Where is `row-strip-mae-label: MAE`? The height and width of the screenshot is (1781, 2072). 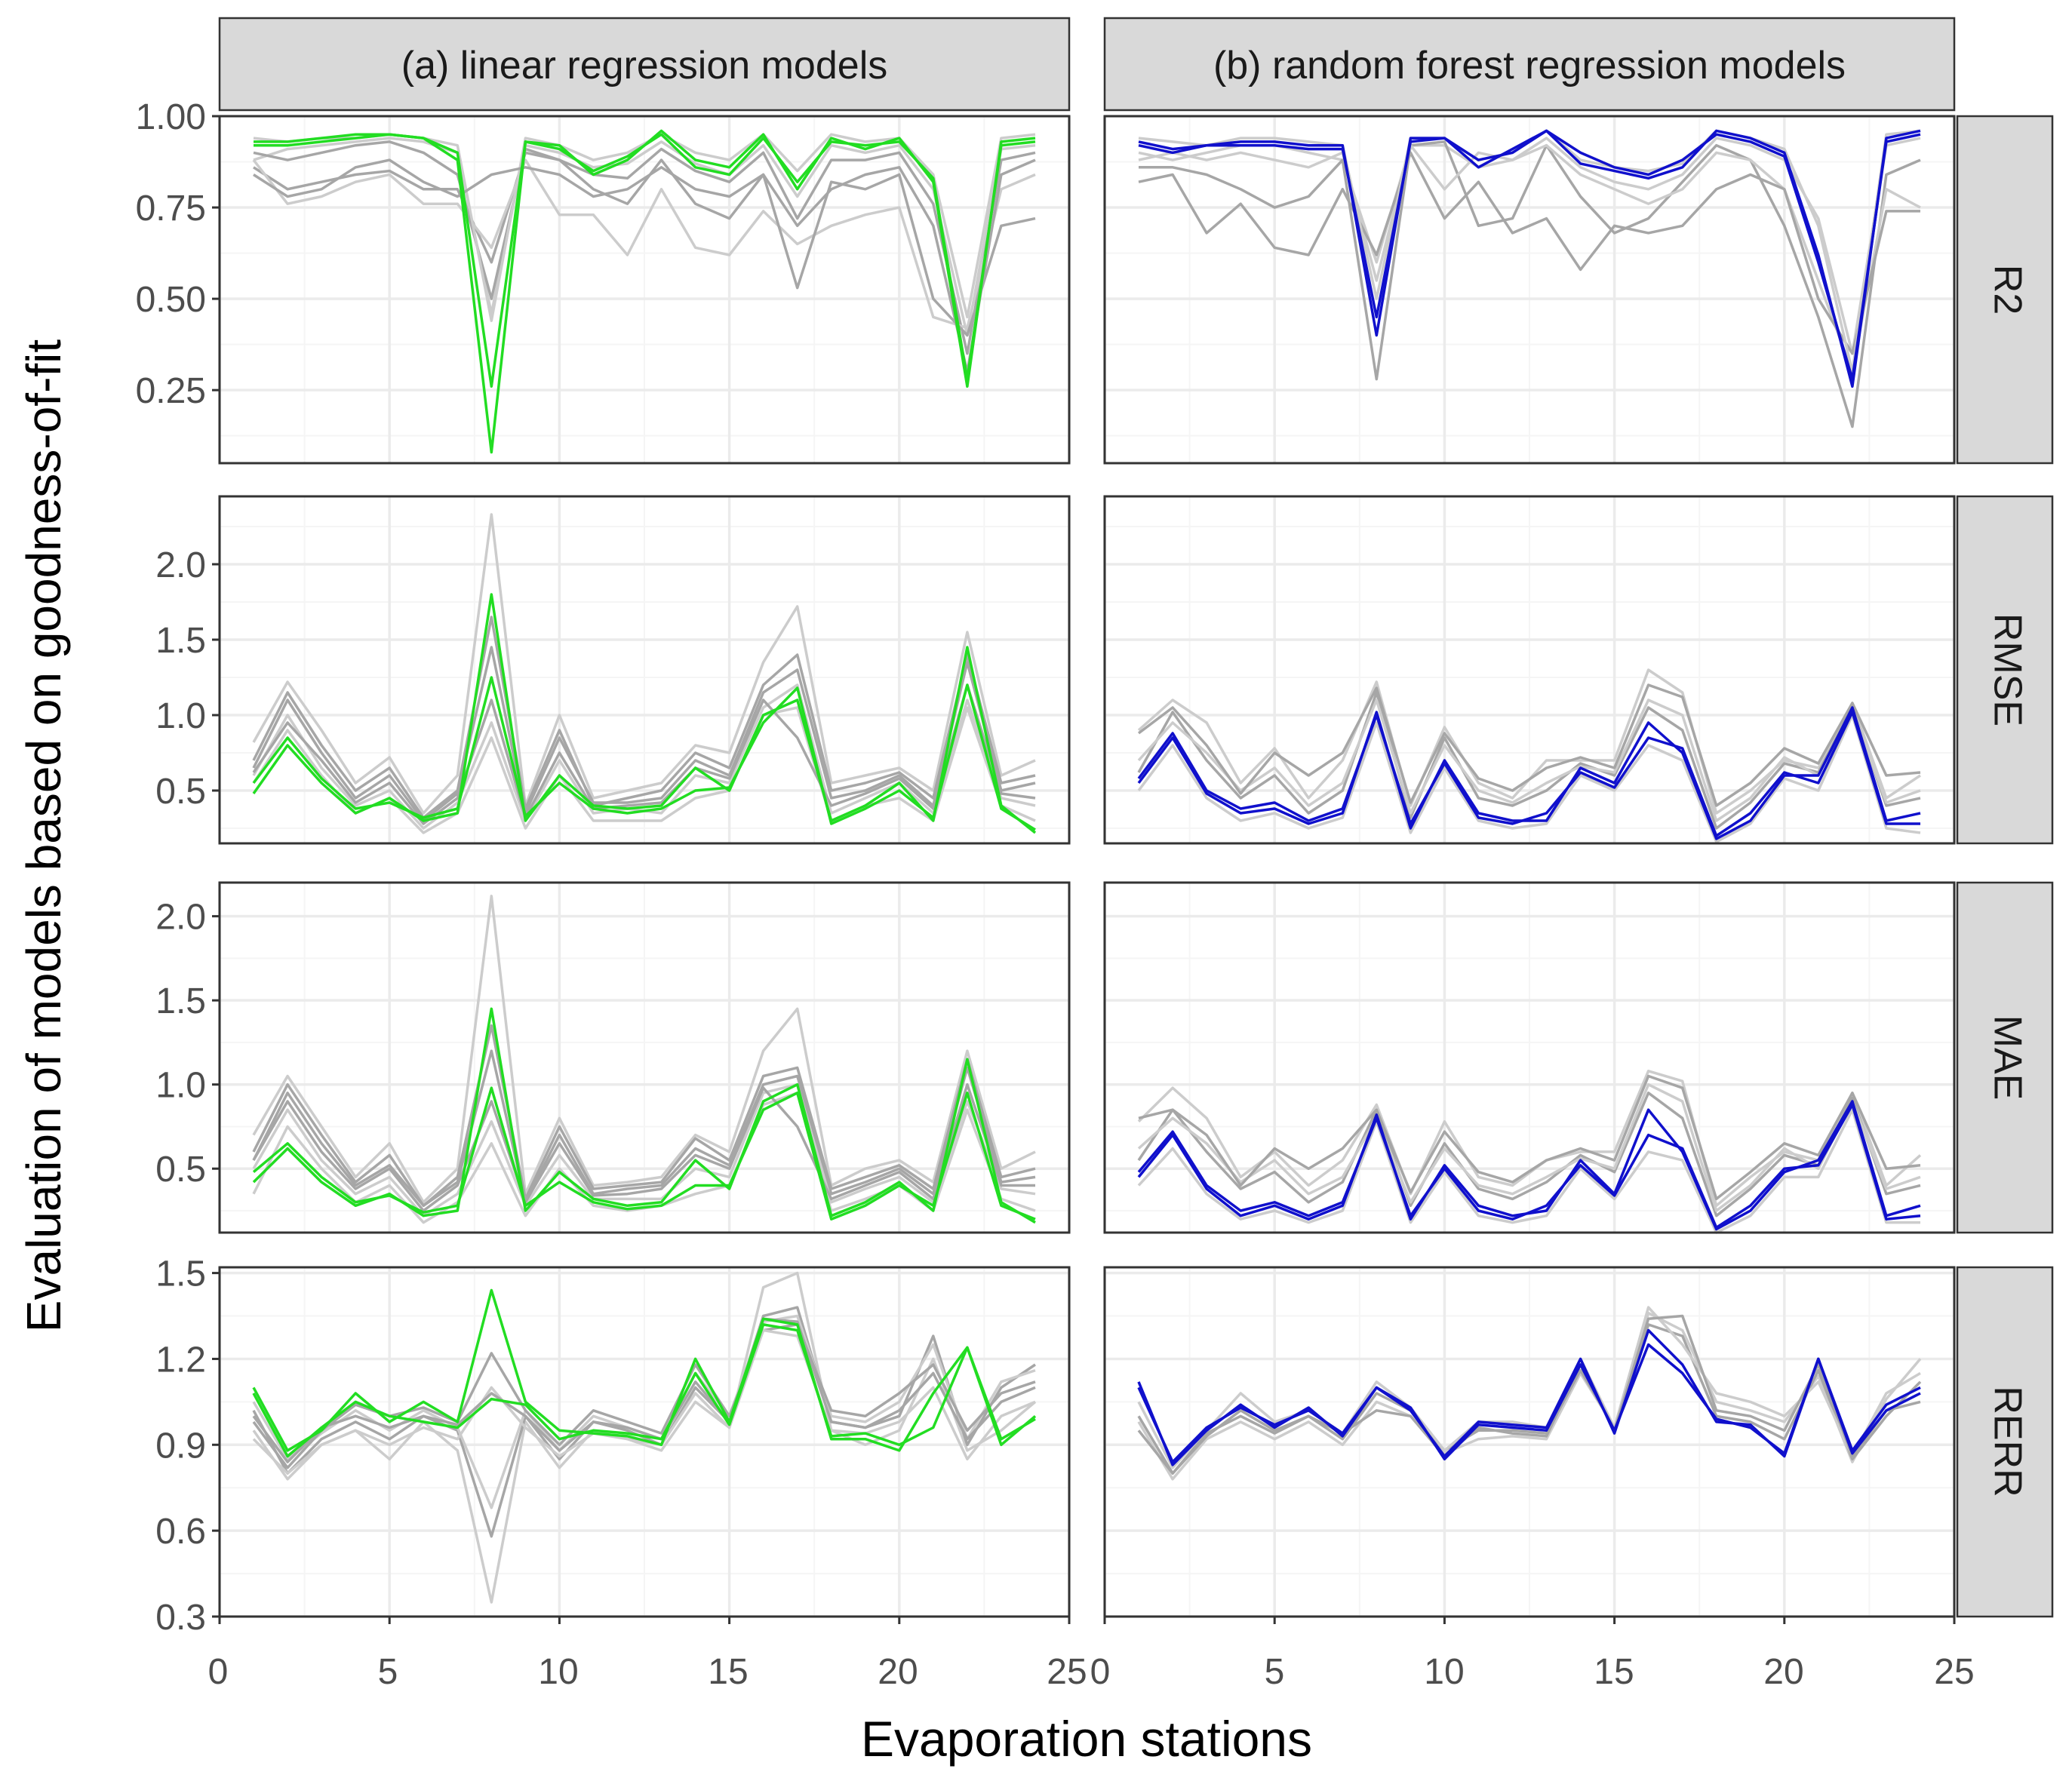 row-strip-mae-label: MAE is located at coordinates (2007, 1058).